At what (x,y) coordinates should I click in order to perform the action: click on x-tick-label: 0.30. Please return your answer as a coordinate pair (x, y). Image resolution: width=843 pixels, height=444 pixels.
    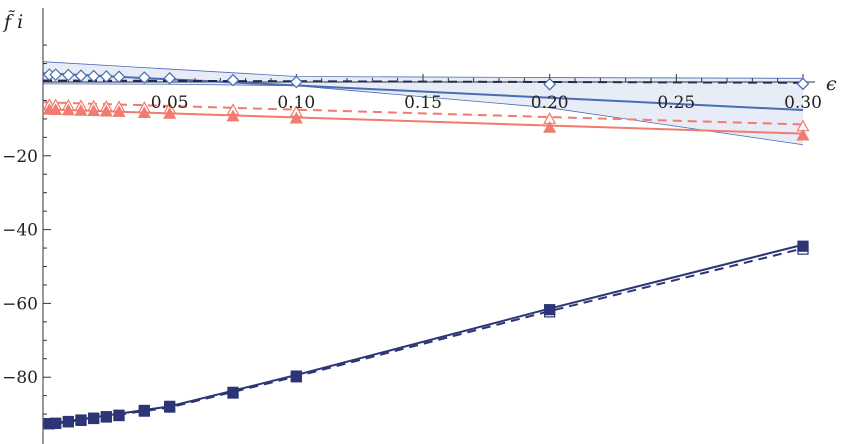
    Looking at the image, I should click on (803, 103).